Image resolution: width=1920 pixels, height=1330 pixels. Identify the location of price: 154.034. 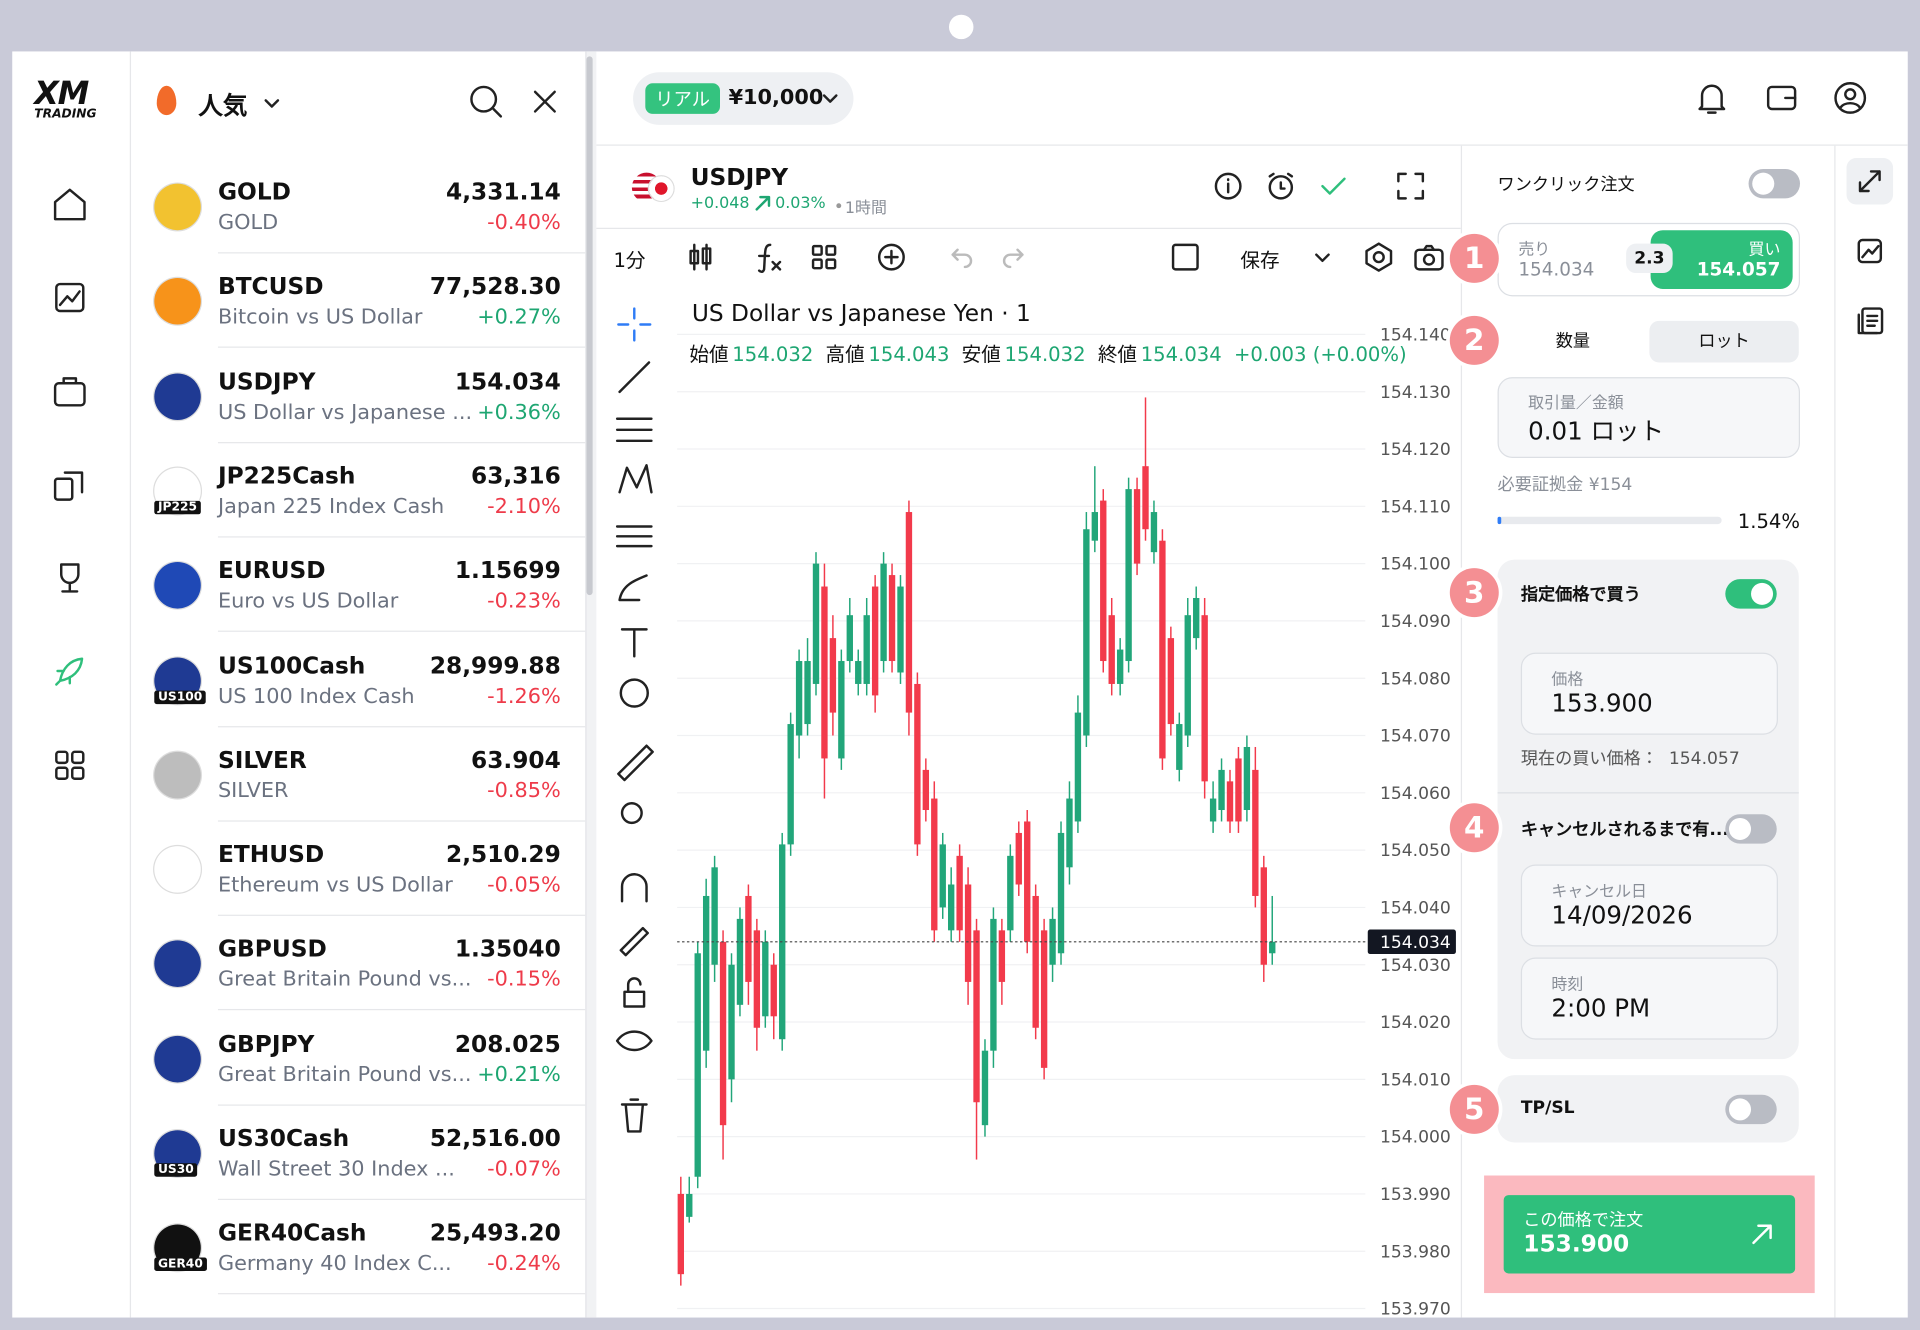
(507, 382).